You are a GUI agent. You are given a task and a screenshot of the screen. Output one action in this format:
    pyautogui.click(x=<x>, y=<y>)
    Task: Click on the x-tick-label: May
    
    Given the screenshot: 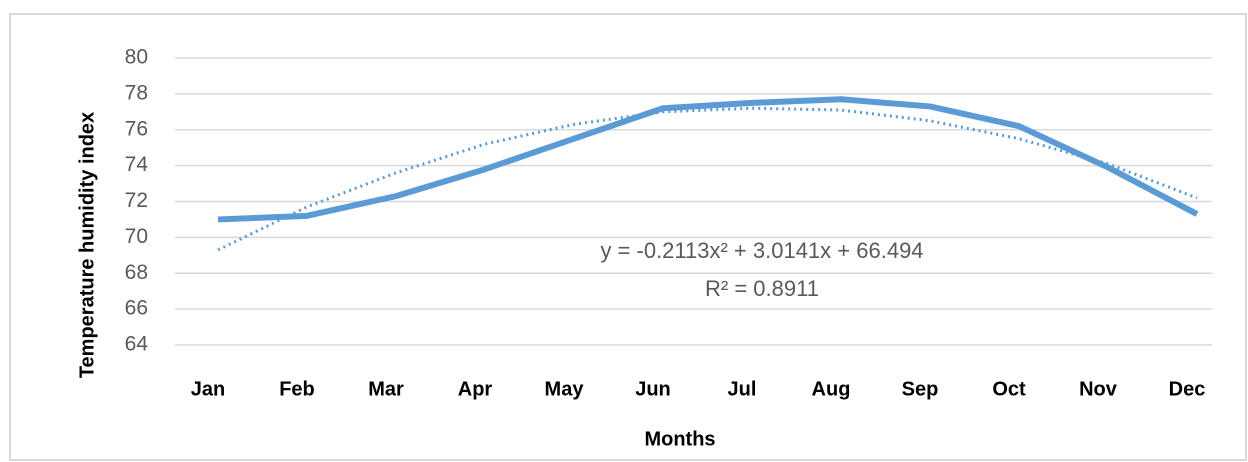 What is the action you would take?
    pyautogui.click(x=565, y=389)
    